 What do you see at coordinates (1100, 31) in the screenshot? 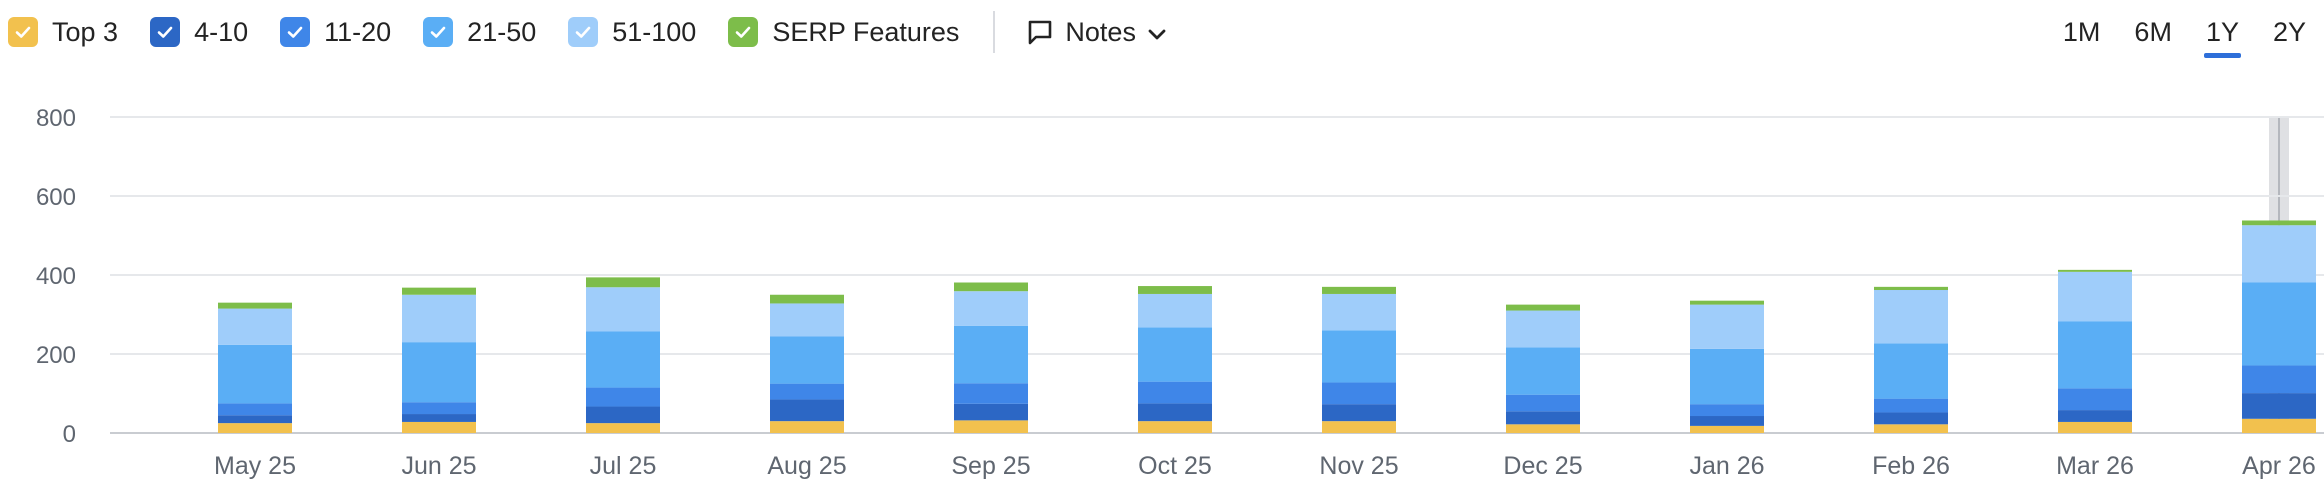
I see `notes-label: Notes` at bounding box center [1100, 31].